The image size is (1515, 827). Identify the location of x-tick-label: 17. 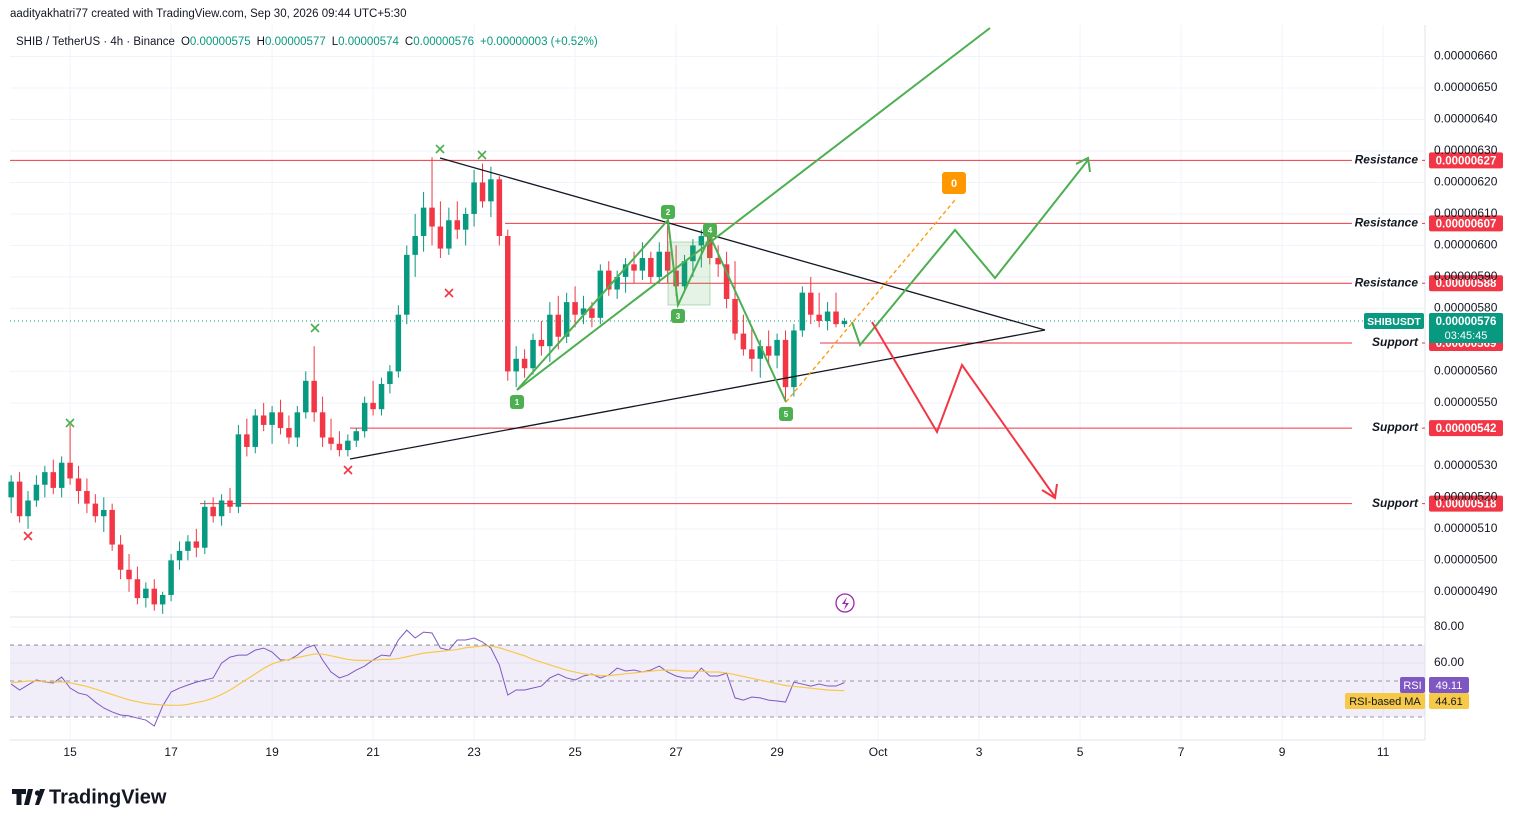
(171, 752).